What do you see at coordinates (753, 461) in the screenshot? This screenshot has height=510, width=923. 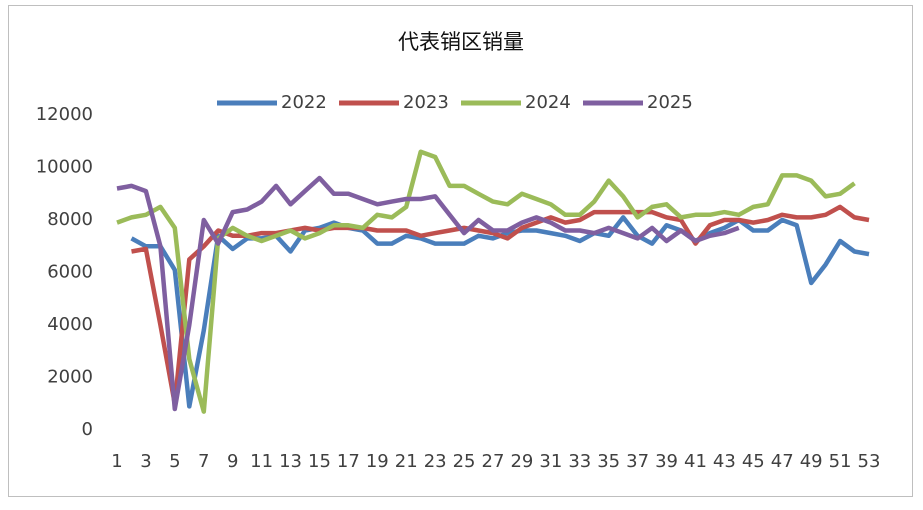 I see `x-tick-label: 45` at bounding box center [753, 461].